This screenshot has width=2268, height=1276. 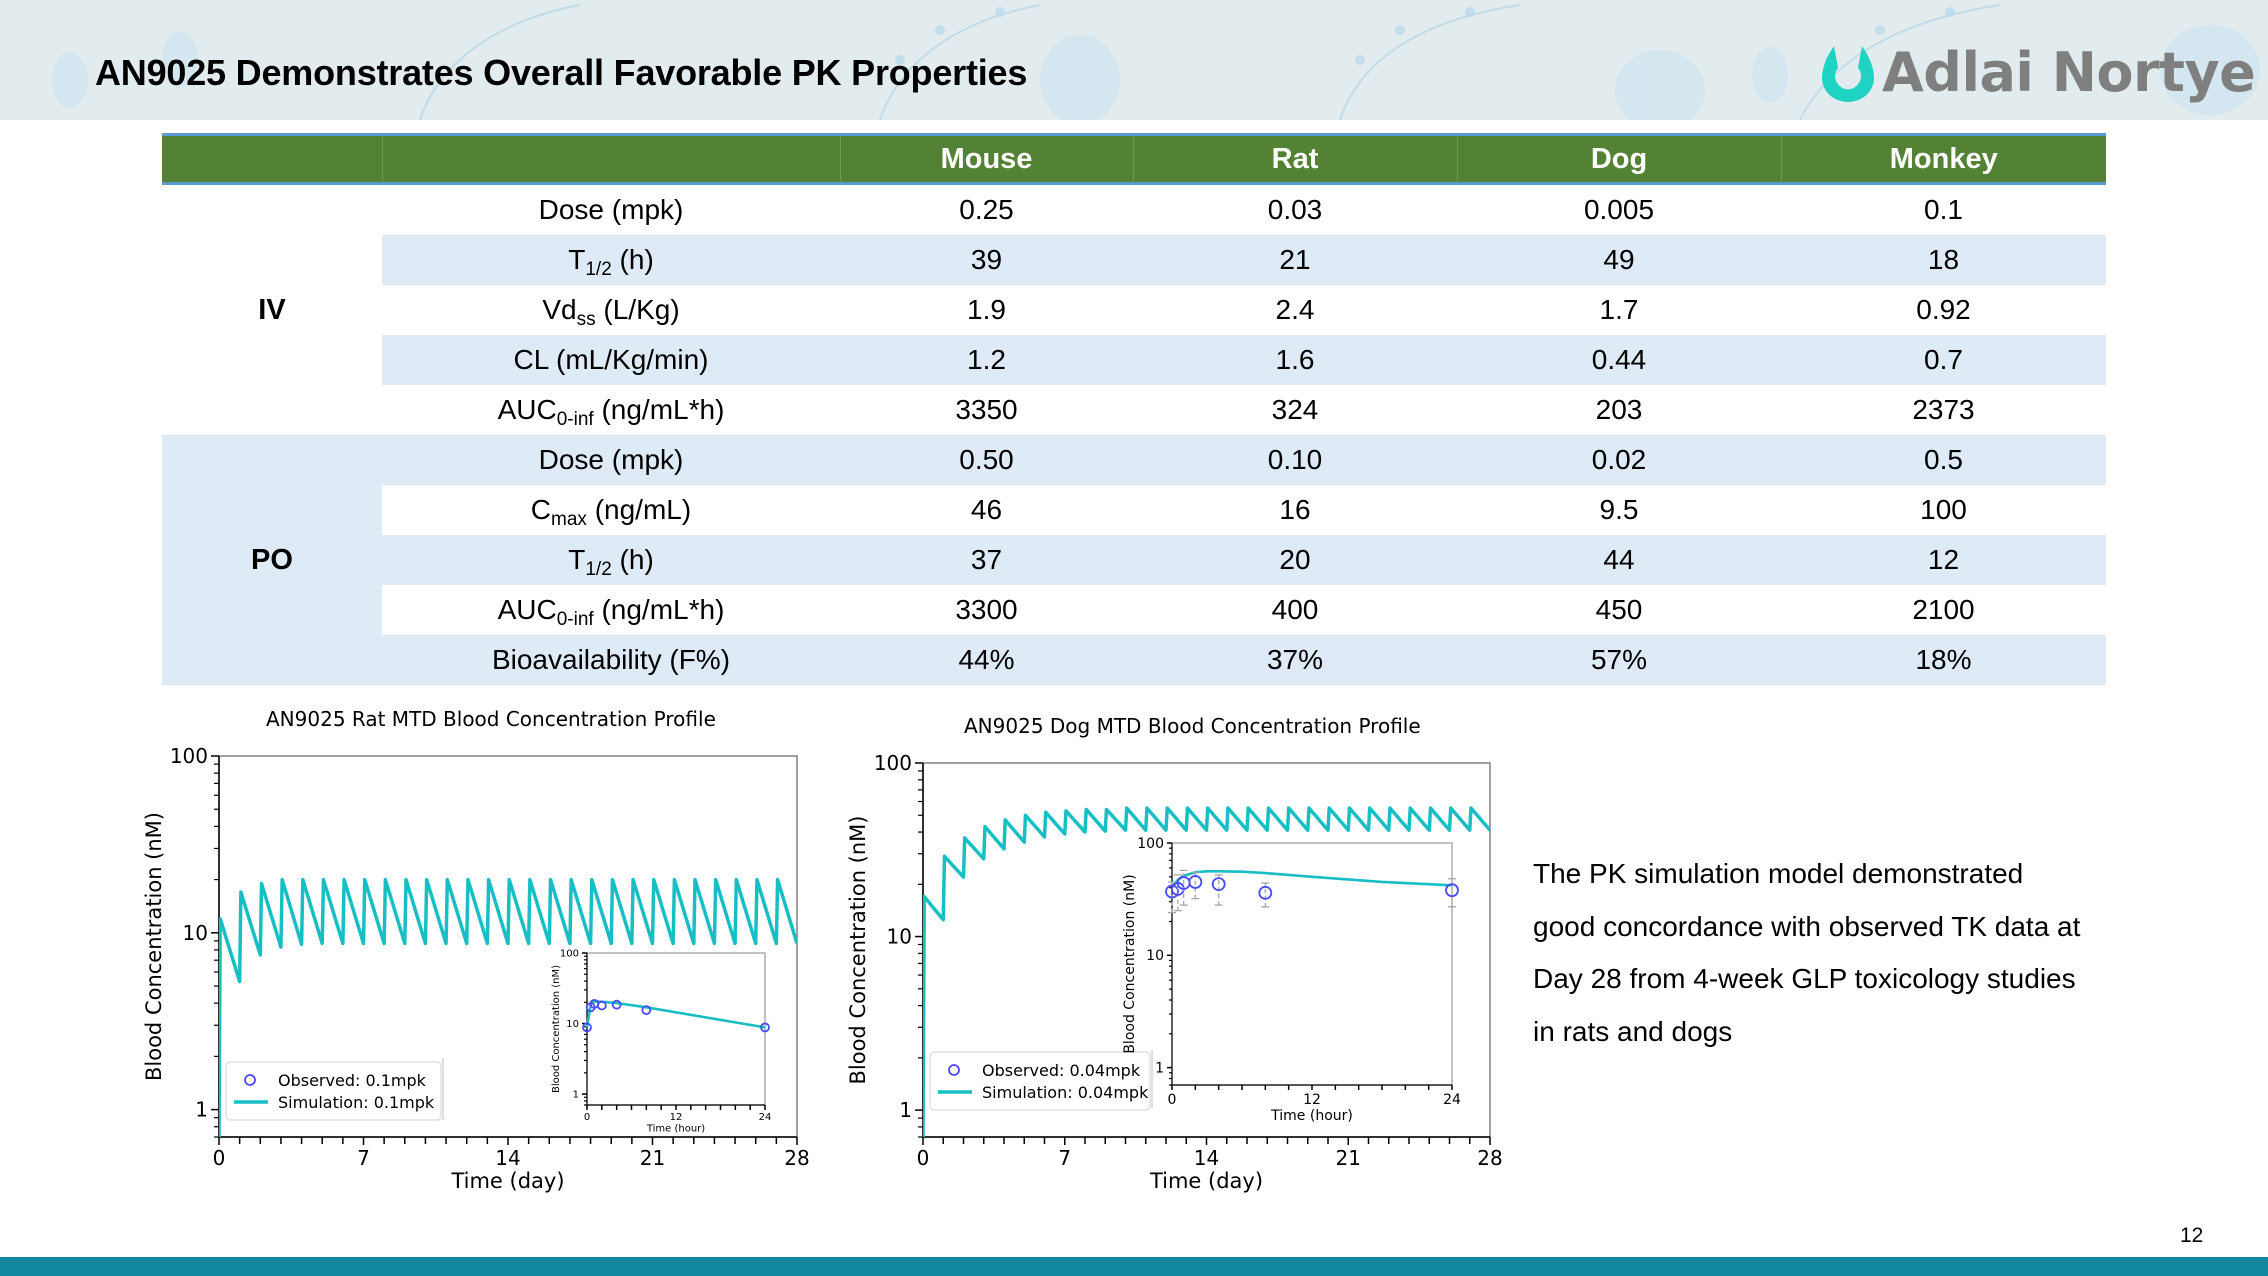 I want to click on table-row: Bioavailability (F%) 44% 37% 57% 18%, so click(x=1134, y=660).